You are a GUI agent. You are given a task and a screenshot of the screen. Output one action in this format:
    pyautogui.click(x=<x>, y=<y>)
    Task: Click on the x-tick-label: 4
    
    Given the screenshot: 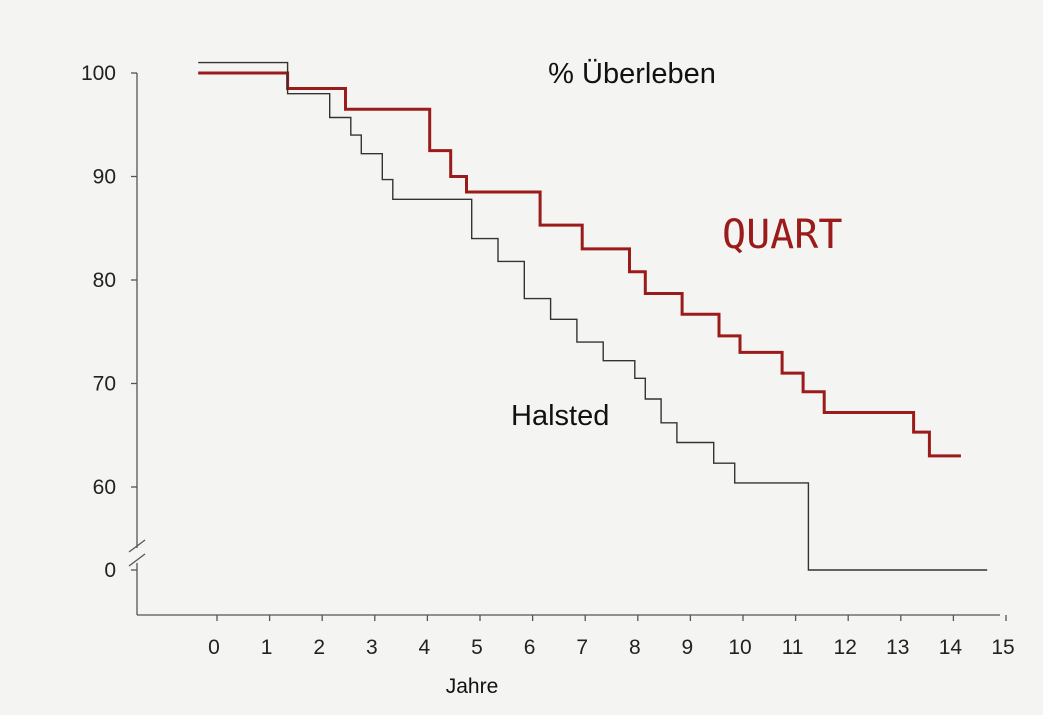 What is the action you would take?
    pyautogui.click(x=425, y=647)
    